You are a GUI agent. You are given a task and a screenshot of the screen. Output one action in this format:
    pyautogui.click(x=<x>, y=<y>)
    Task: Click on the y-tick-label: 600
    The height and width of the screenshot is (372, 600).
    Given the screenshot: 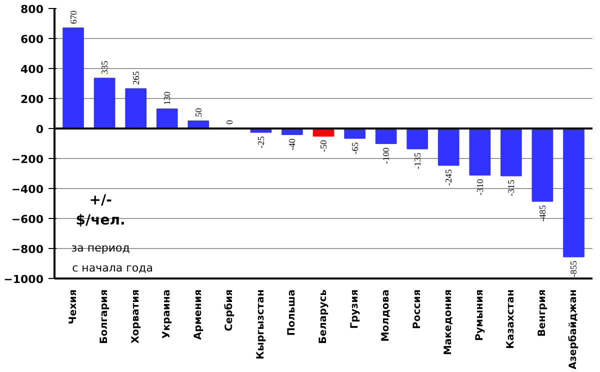 What is the action you would take?
    pyautogui.click(x=32, y=39)
    